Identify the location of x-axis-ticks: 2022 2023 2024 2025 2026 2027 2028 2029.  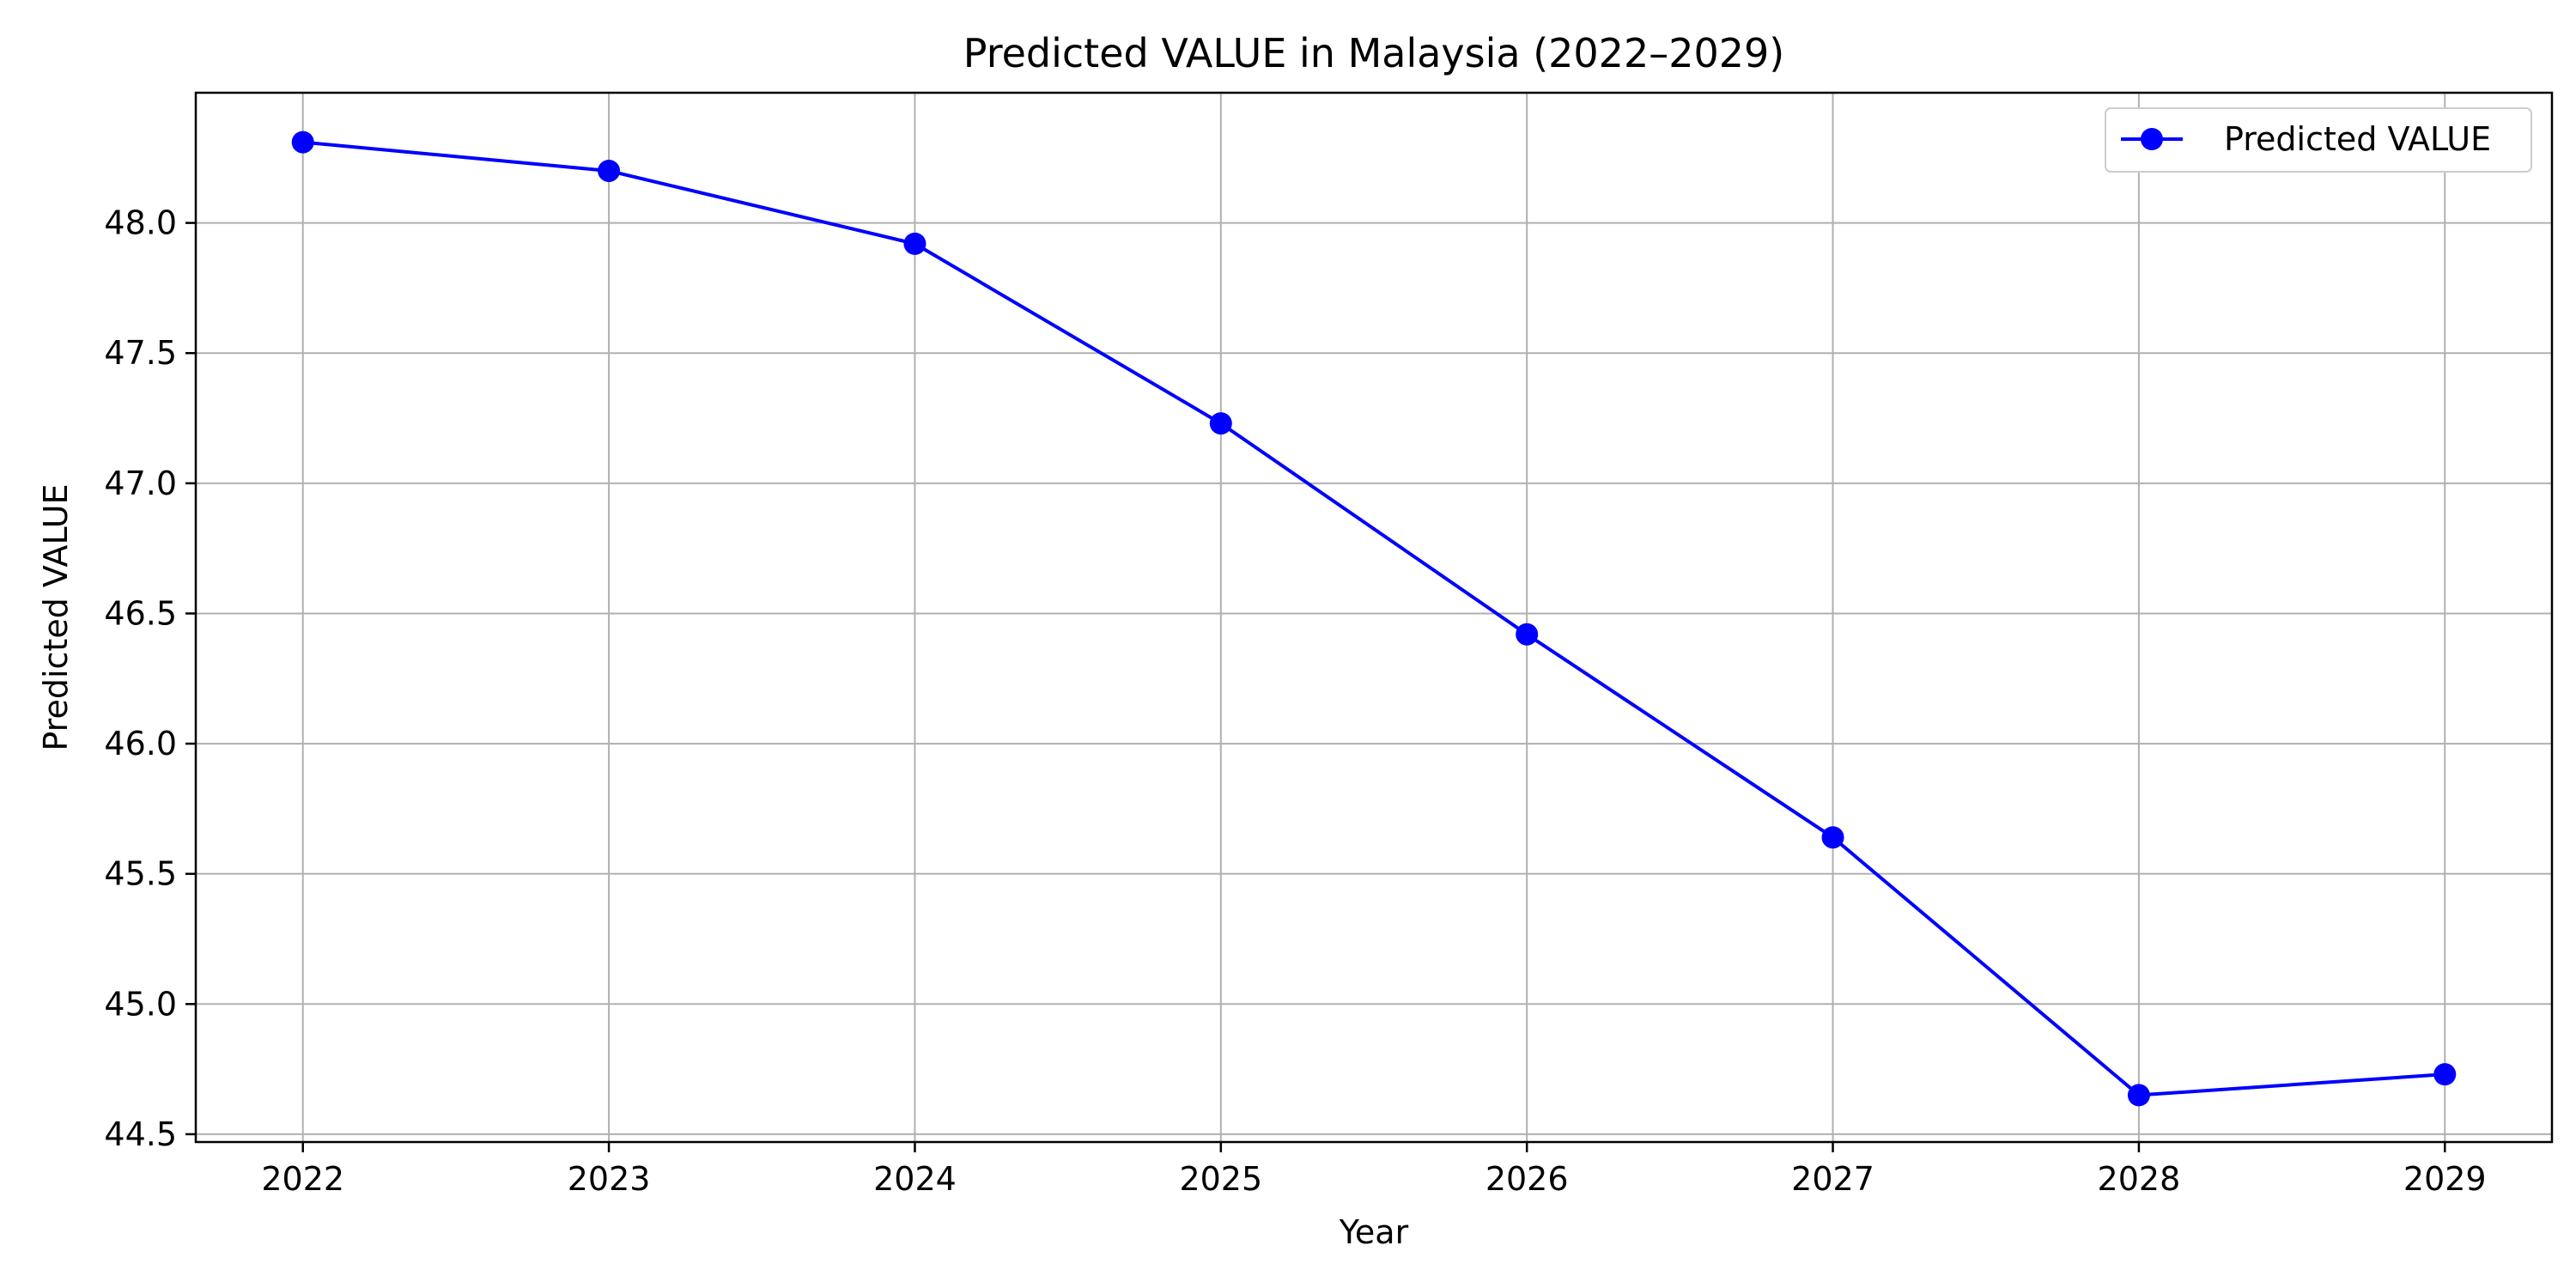
(1374, 1170).